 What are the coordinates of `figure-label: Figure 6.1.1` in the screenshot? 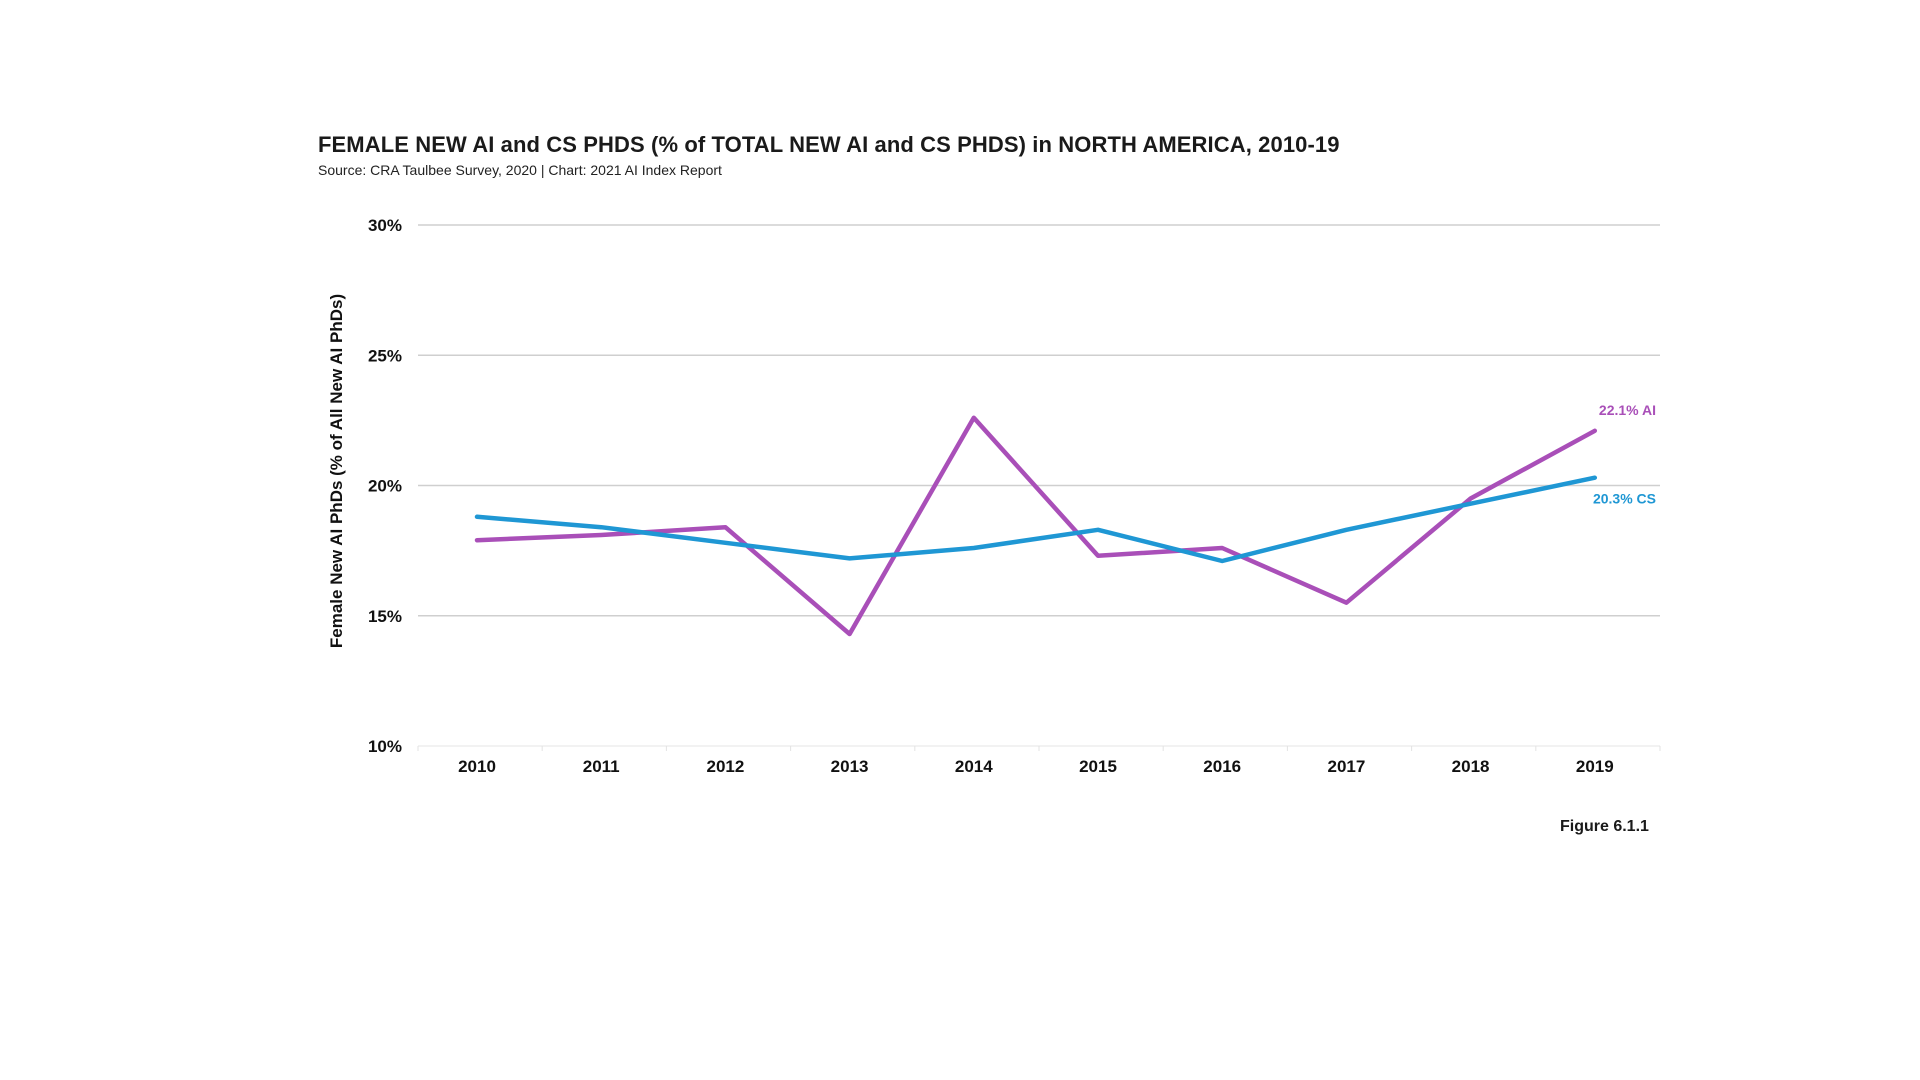 It's located at (1604, 826).